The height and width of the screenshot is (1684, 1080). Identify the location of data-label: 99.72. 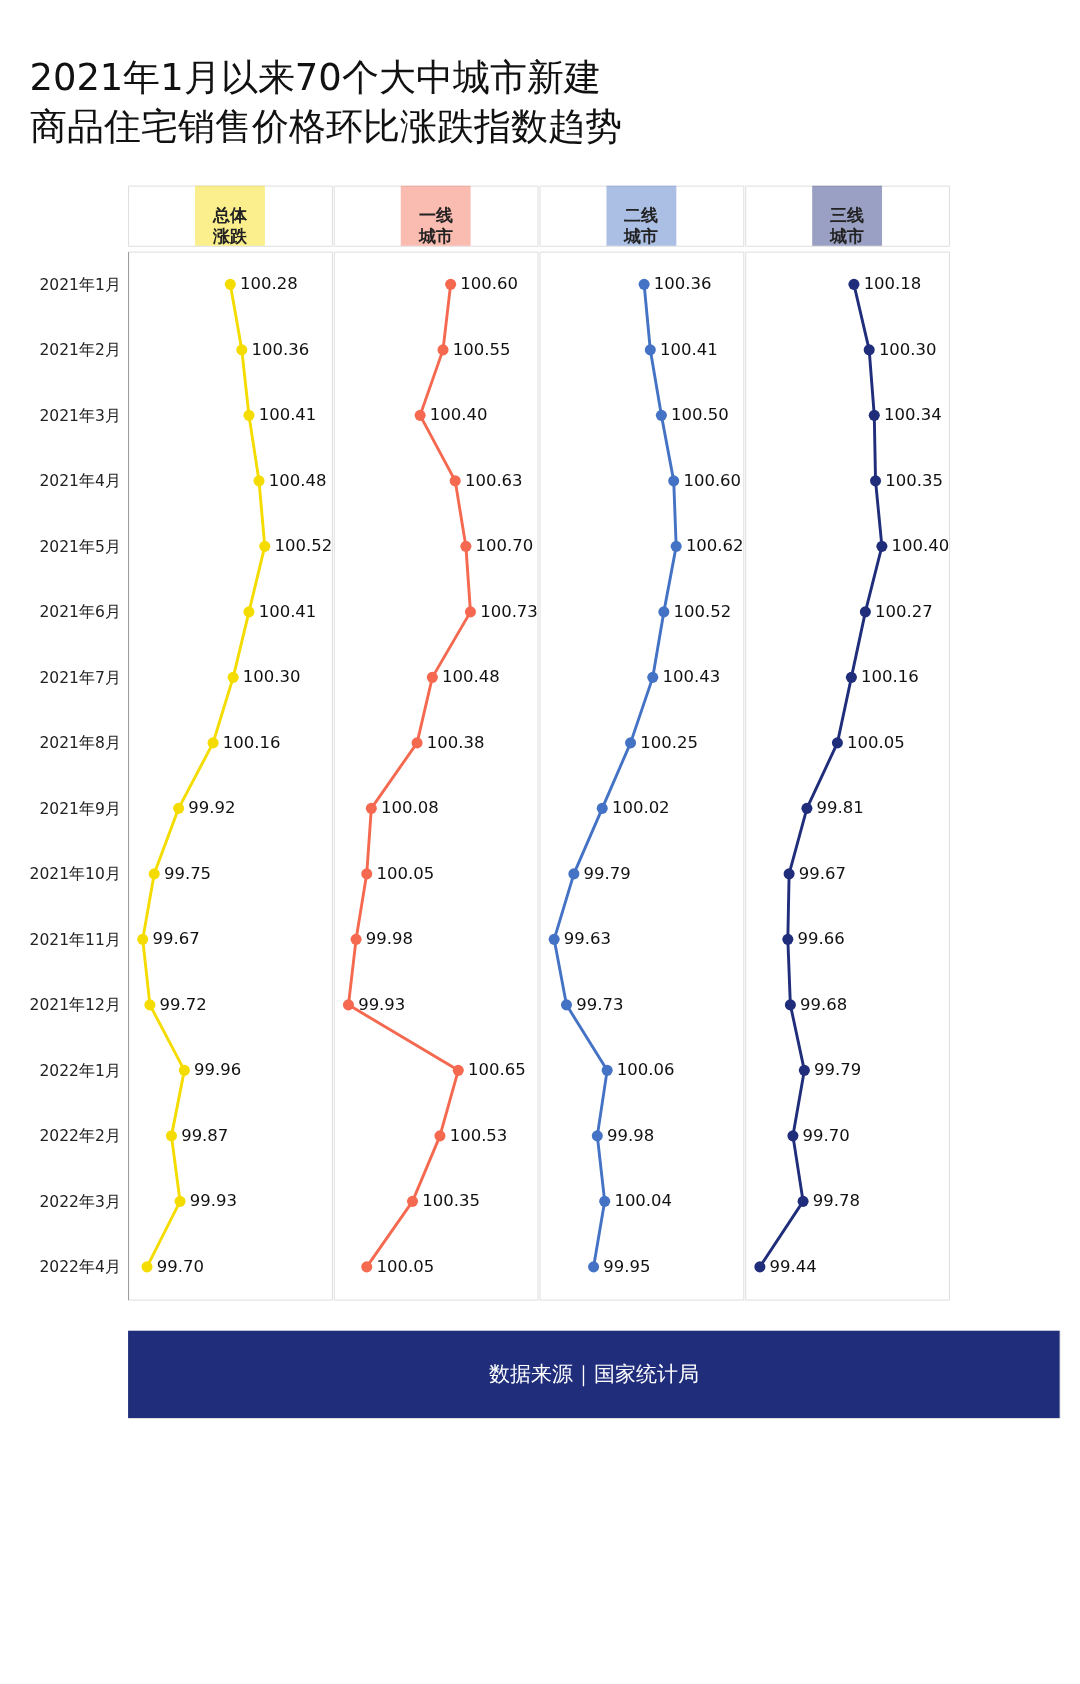
(183, 1004).